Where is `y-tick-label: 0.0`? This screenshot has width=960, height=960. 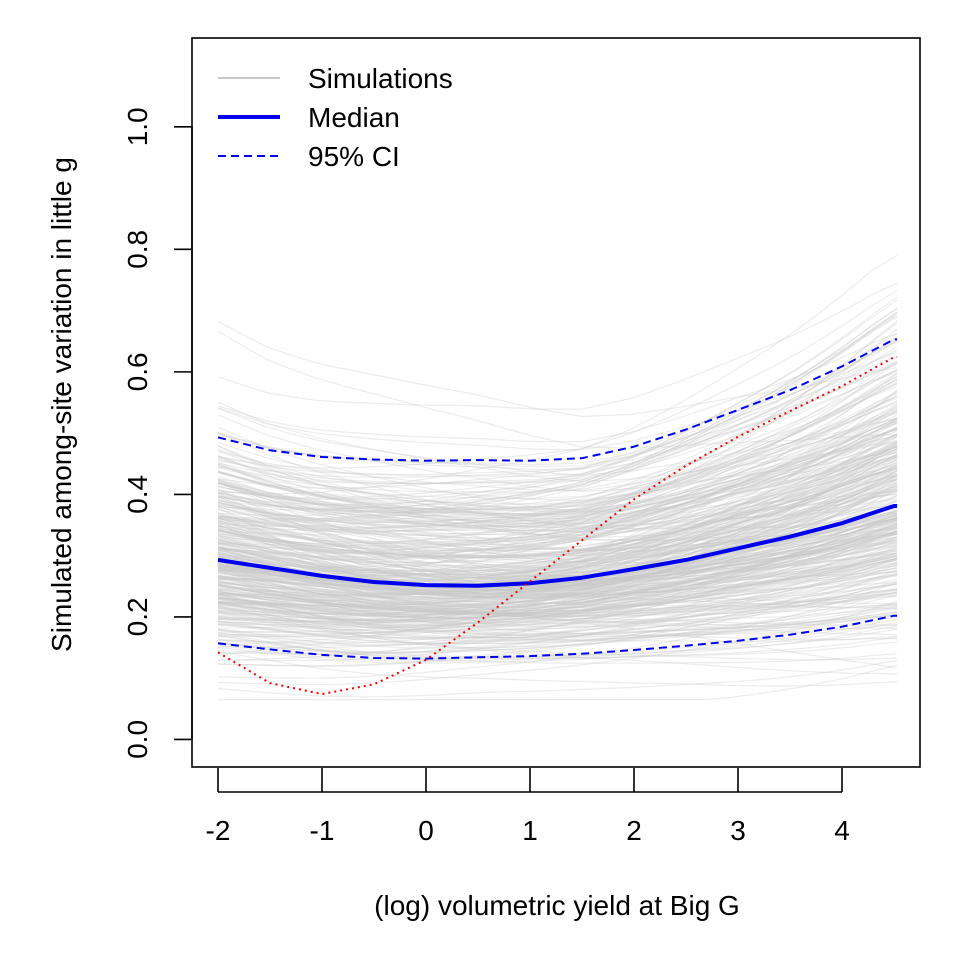
y-tick-label: 0.0 is located at coordinates (137, 739).